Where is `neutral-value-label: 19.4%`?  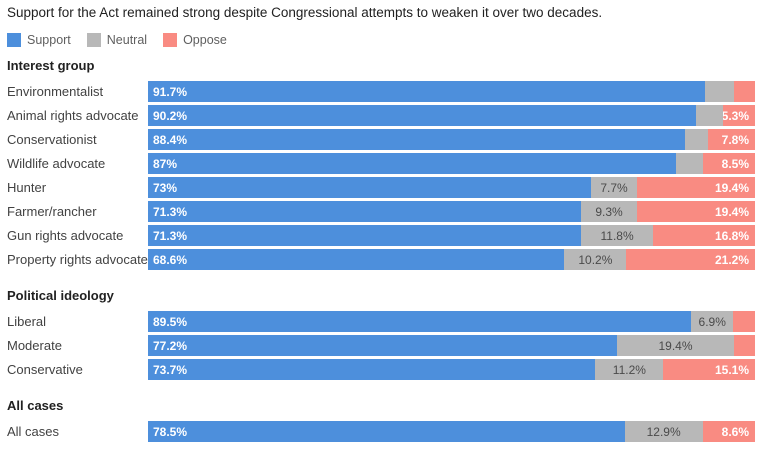 neutral-value-label: 19.4% is located at coordinates (675, 345).